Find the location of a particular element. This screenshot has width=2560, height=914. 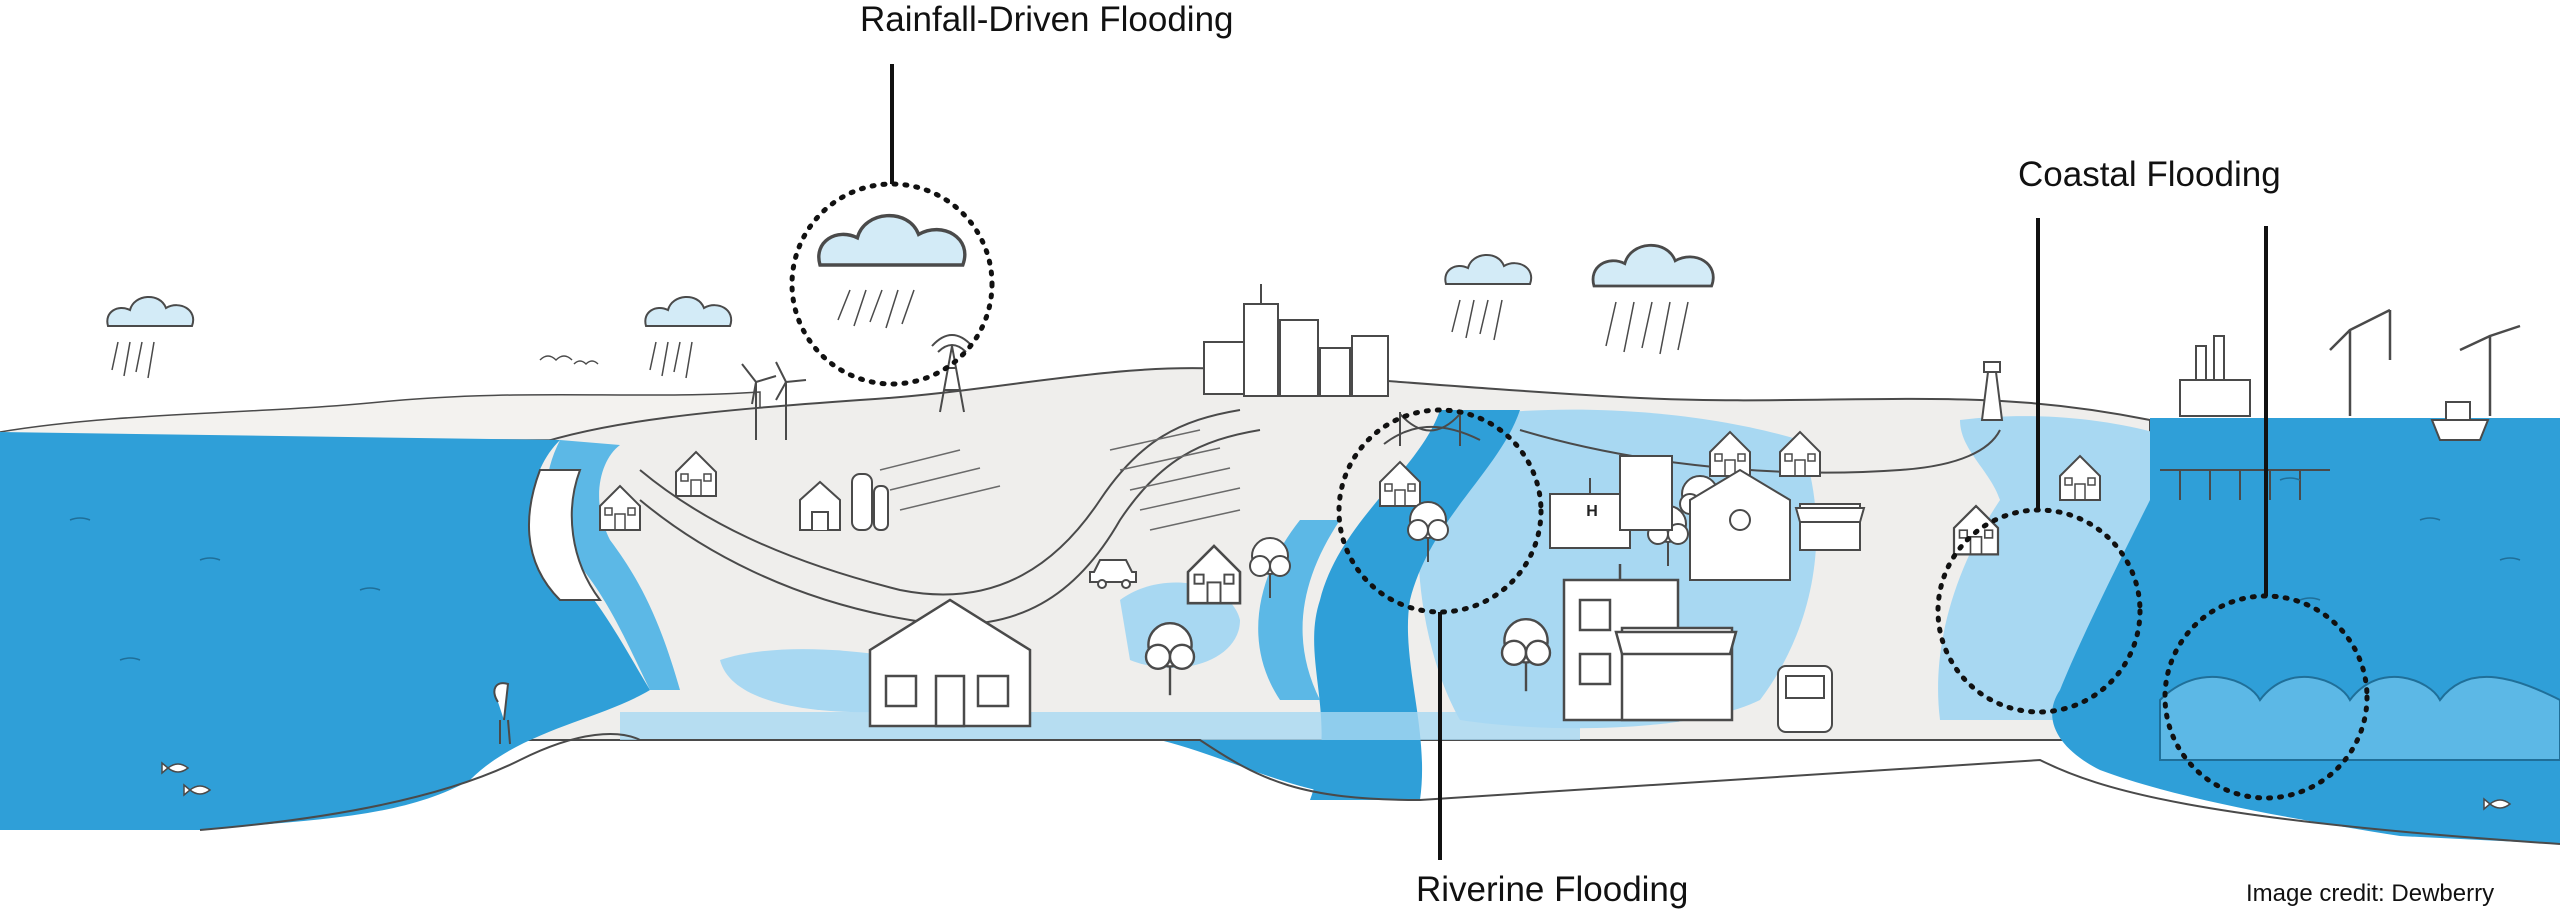

heron-icon is located at coordinates (502, 713).